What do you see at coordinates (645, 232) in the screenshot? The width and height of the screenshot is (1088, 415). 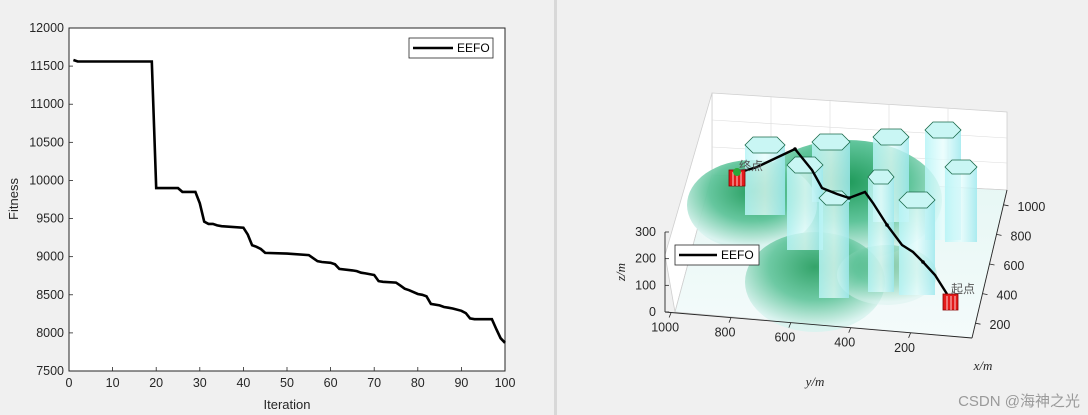 I see `z-tick-label: 300` at bounding box center [645, 232].